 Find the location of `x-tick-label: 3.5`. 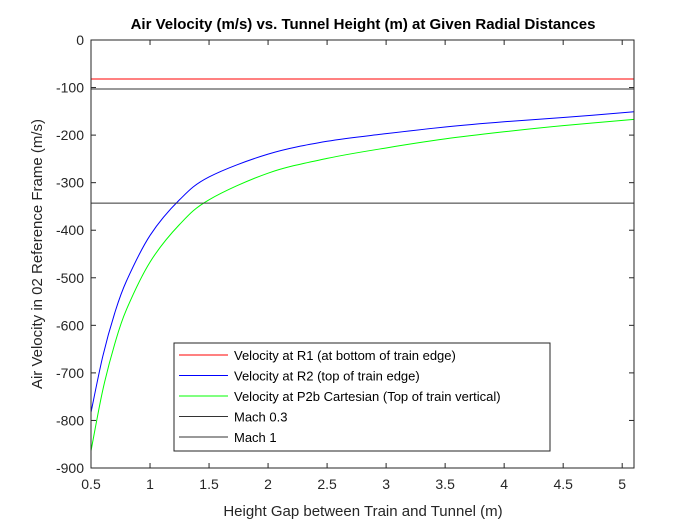

x-tick-label: 3.5 is located at coordinates (445, 484).